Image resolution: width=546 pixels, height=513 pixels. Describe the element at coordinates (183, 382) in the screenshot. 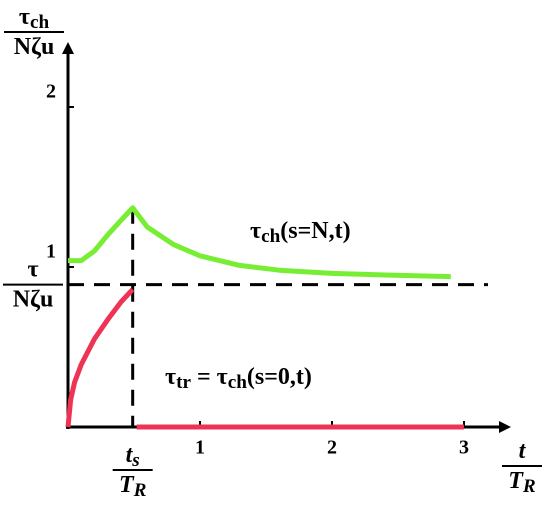

I see `subscript: tr` at that location.